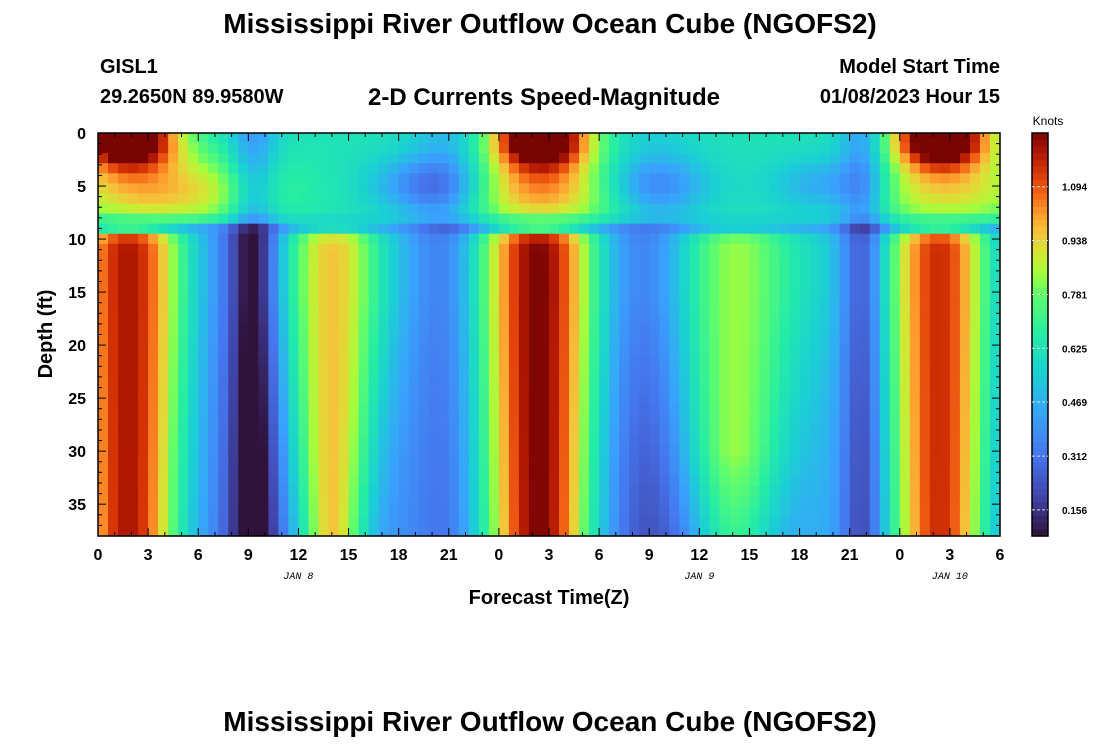 This screenshot has width=1100, height=750. I want to click on x-tick-label: 12, so click(299, 555).